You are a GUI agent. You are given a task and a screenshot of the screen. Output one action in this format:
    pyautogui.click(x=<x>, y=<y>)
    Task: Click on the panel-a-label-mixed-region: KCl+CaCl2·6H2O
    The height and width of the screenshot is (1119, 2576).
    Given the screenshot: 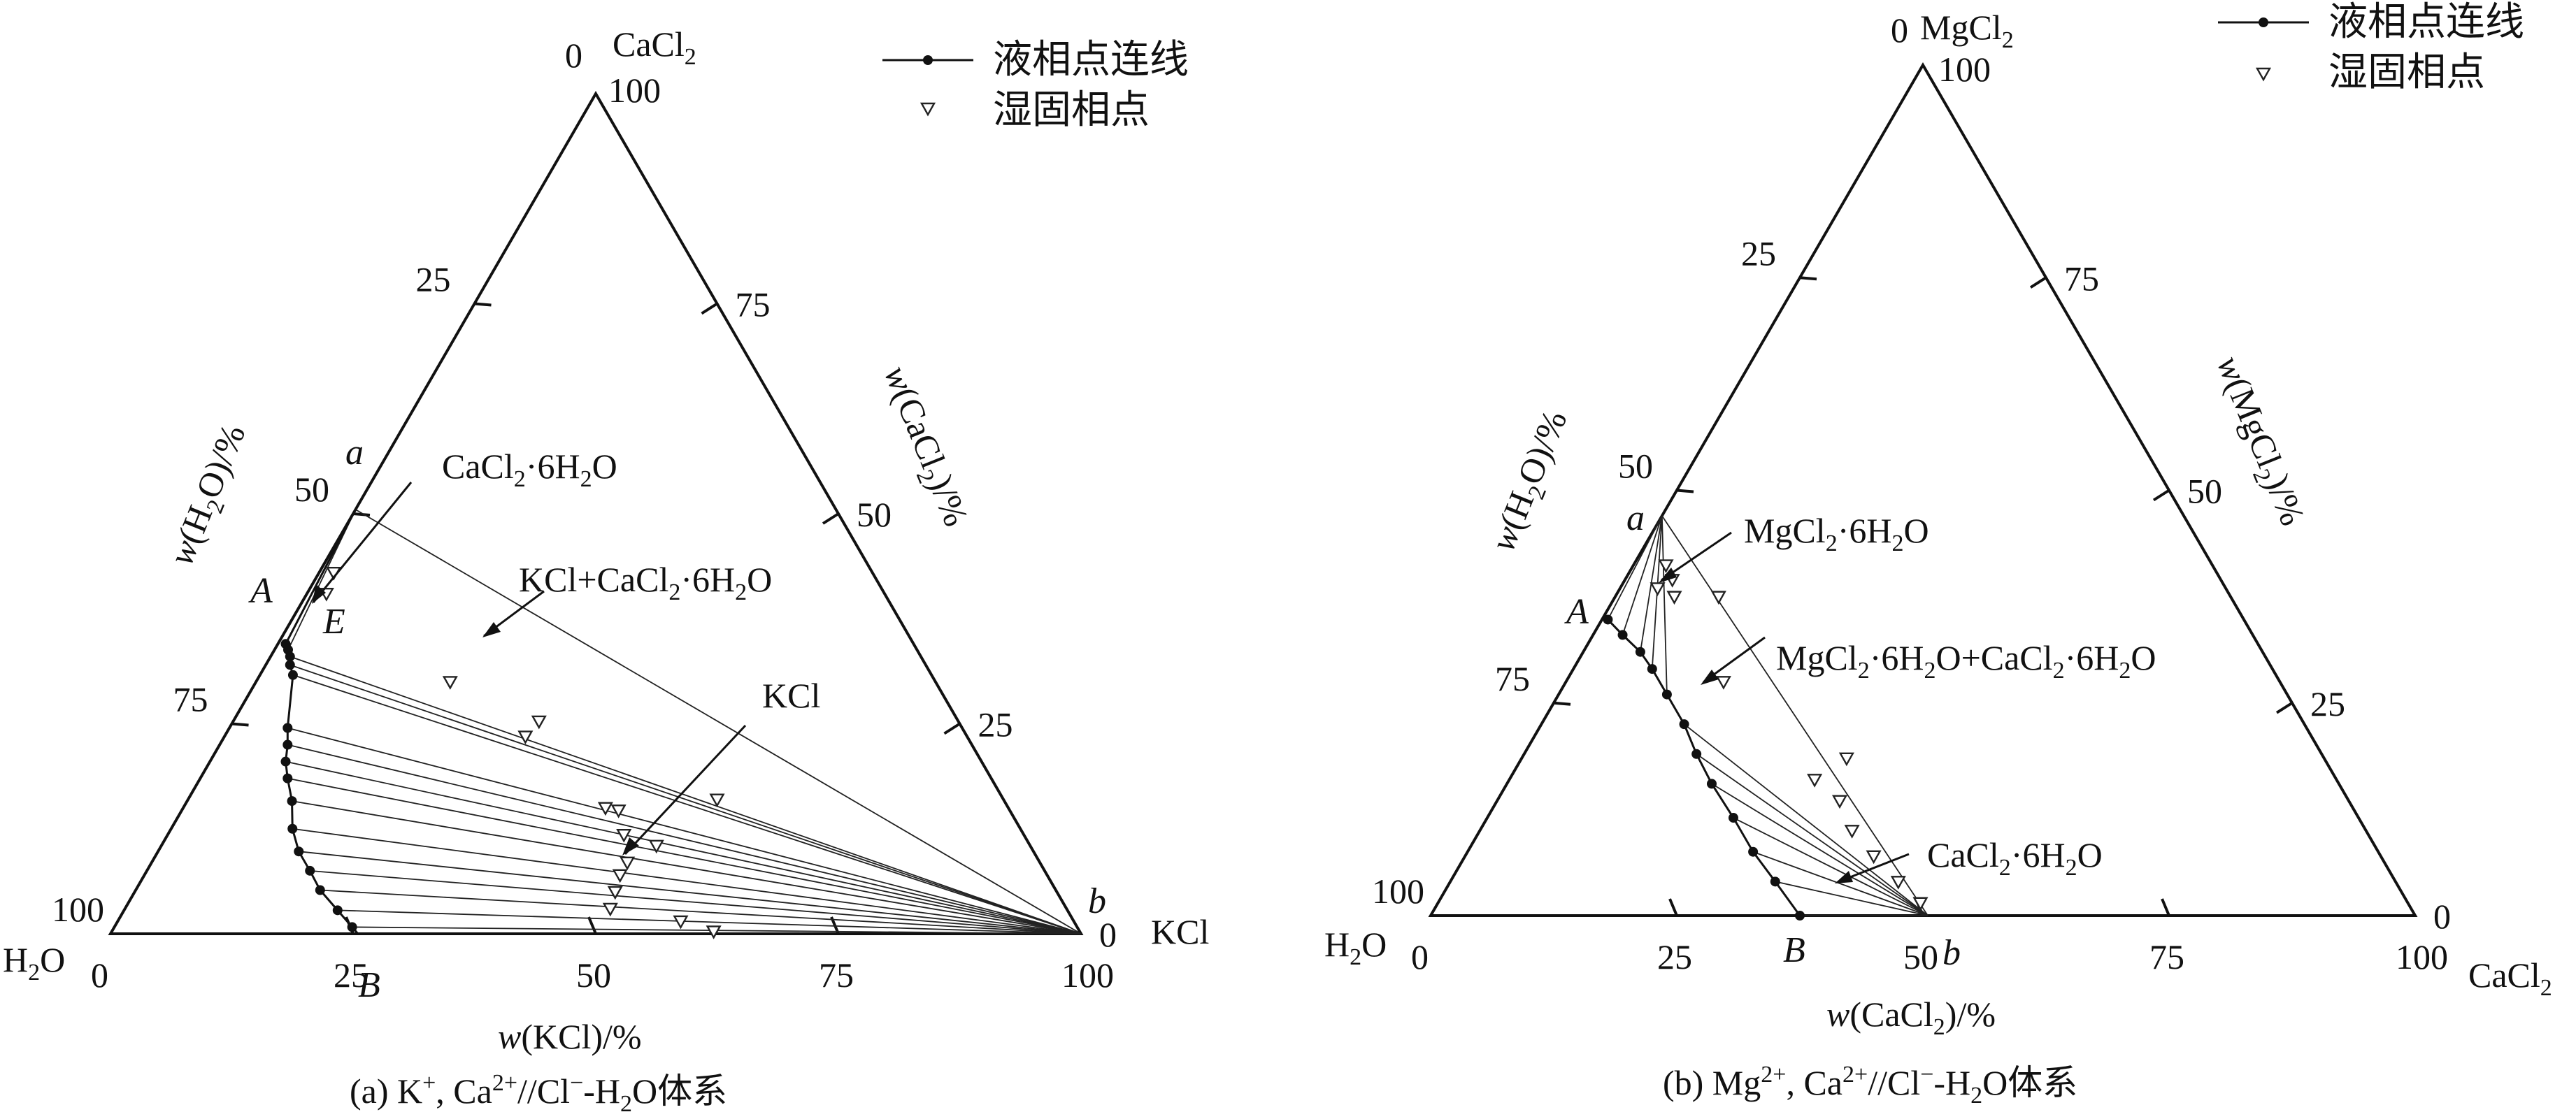 What is the action you would take?
    pyautogui.click(x=645, y=582)
    